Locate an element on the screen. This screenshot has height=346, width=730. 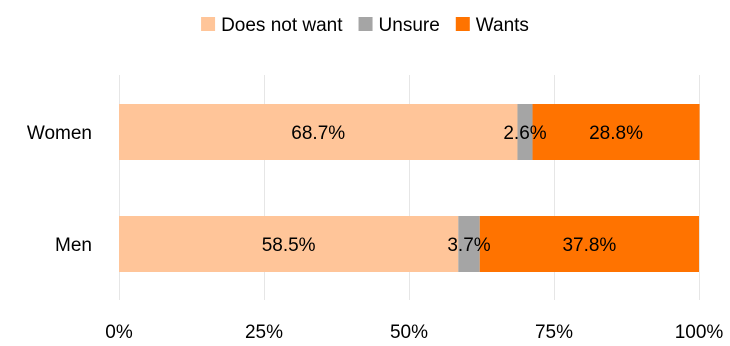
category-label-1: Men is located at coordinates (73, 245).